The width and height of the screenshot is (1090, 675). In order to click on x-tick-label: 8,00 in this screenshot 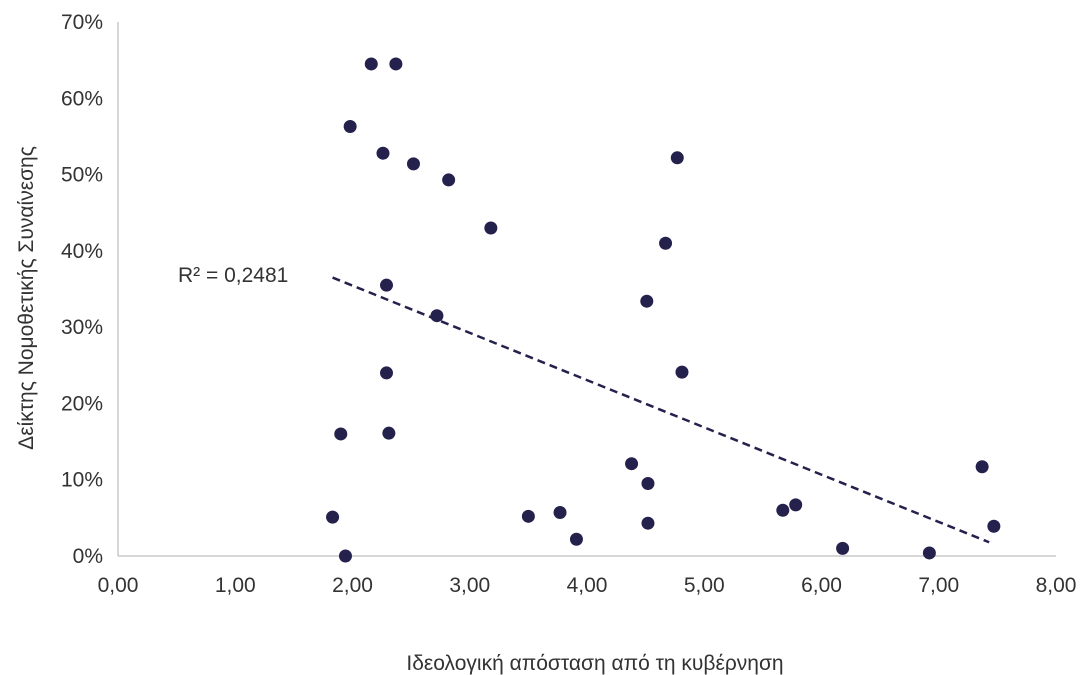, I will do `click(1056, 585)`.